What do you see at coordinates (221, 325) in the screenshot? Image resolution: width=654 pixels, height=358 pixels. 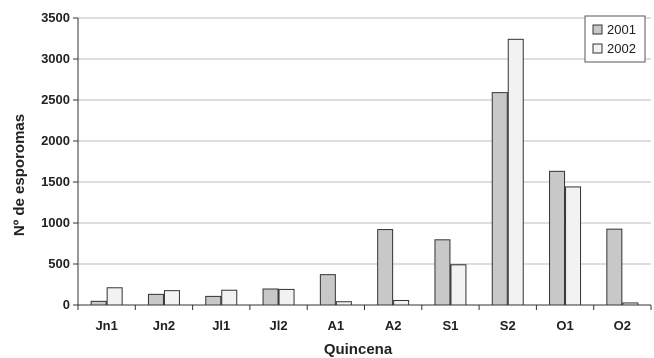 I see `x-tick-label: Jl1` at bounding box center [221, 325].